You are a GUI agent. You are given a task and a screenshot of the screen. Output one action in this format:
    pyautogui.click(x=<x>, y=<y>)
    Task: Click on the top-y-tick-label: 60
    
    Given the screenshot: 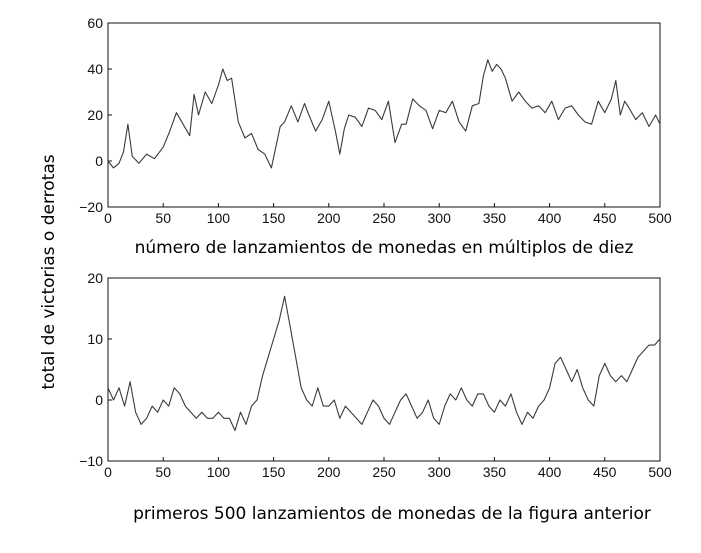 What is the action you would take?
    pyautogui.click(x=95, y=23)
    